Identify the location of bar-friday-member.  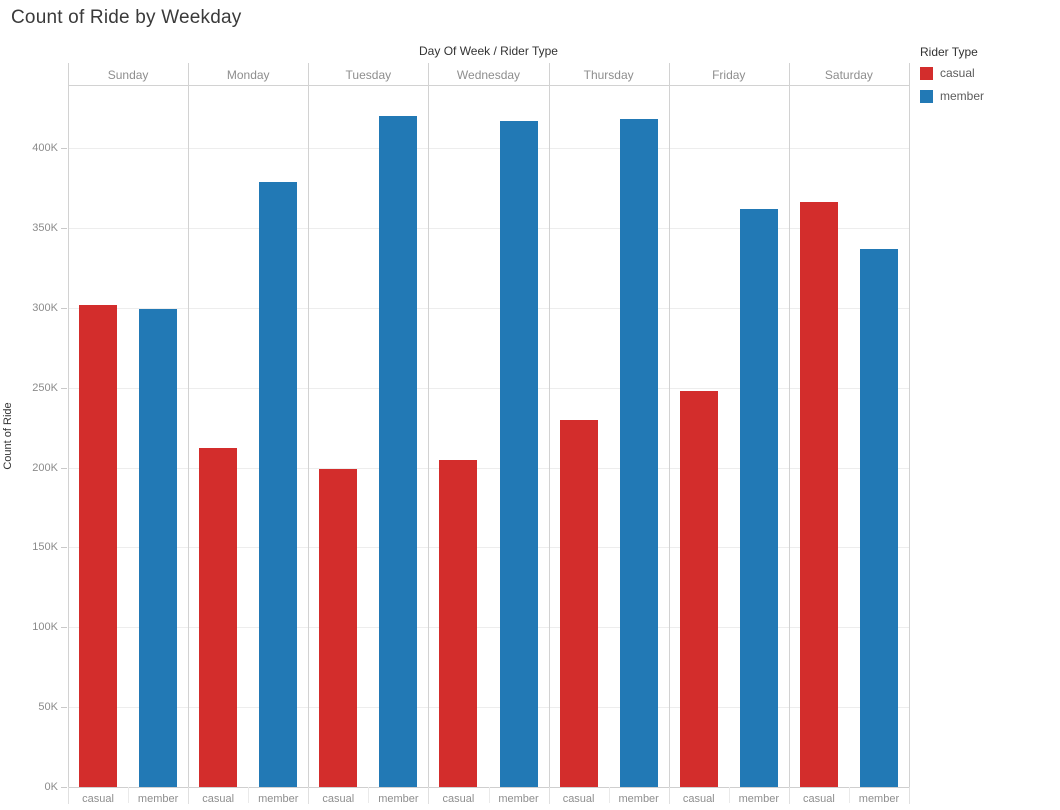
(758, 497).